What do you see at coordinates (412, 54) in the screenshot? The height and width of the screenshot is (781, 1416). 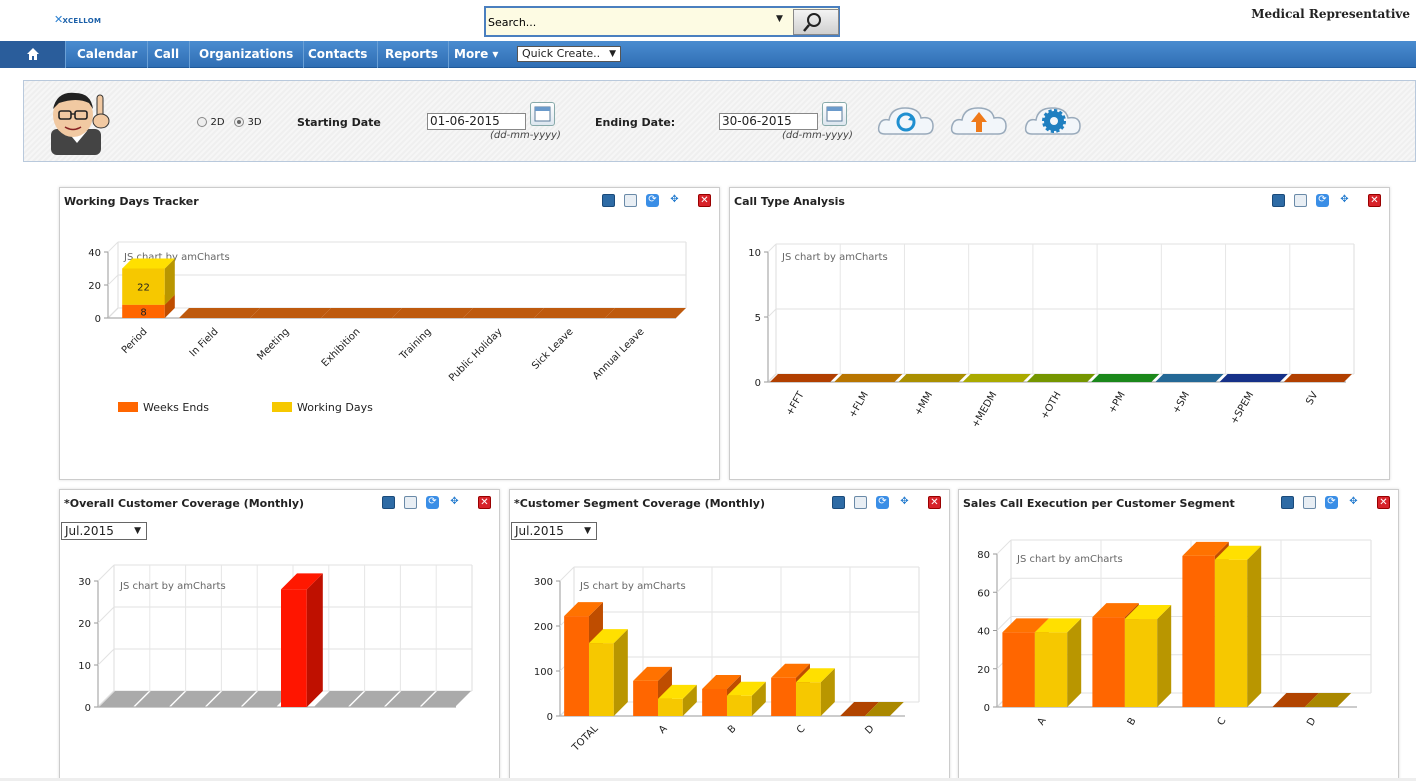 I see `nav-reports: Reports` at bounding box center [412, 54].